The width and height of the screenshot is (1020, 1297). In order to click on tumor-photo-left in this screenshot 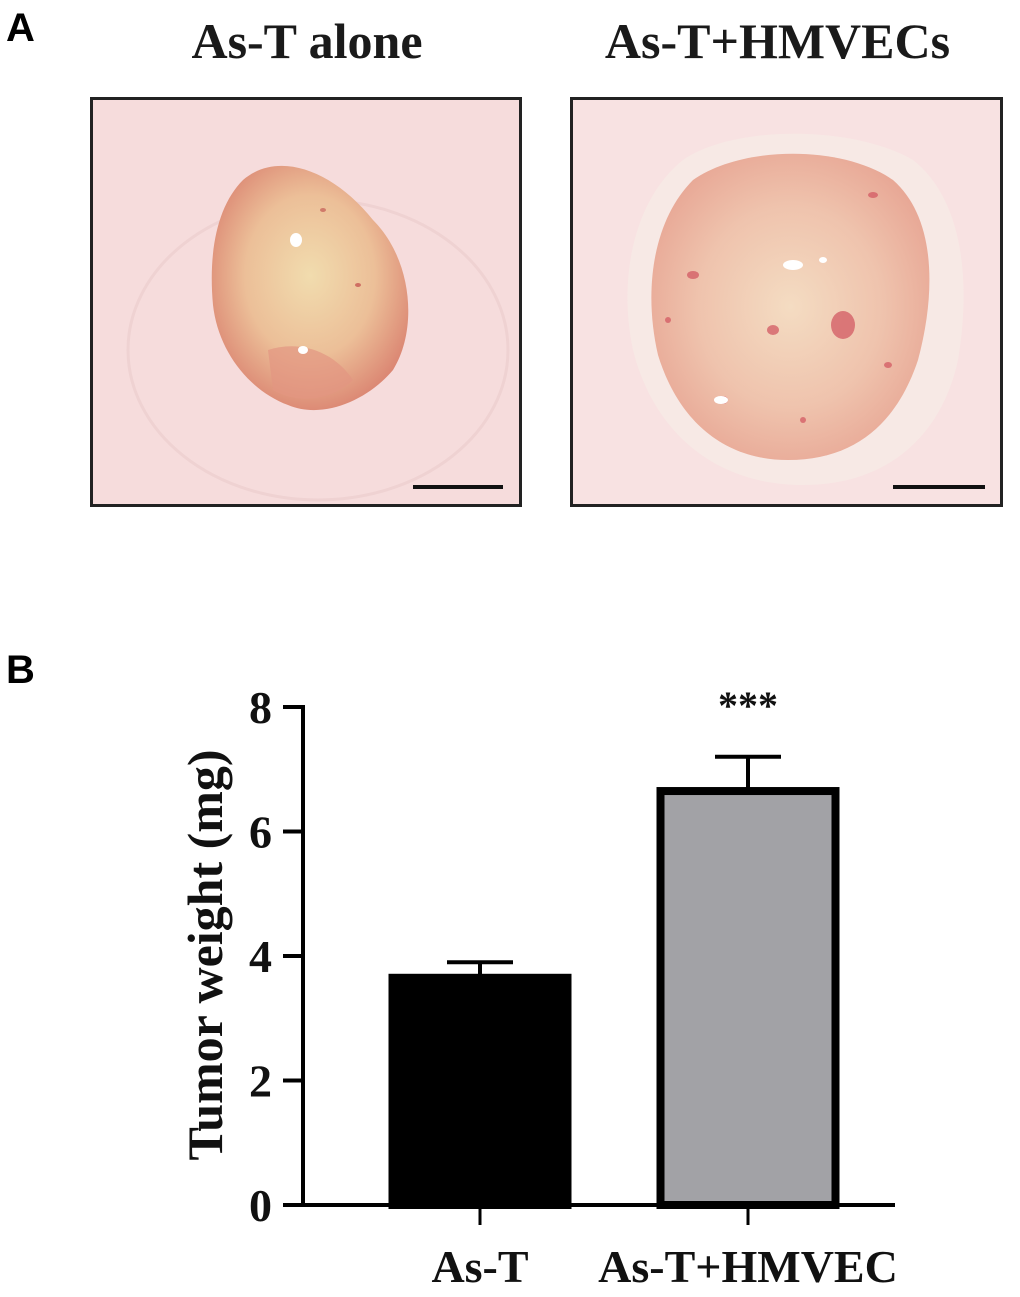, I will do `click(306, 302)`.